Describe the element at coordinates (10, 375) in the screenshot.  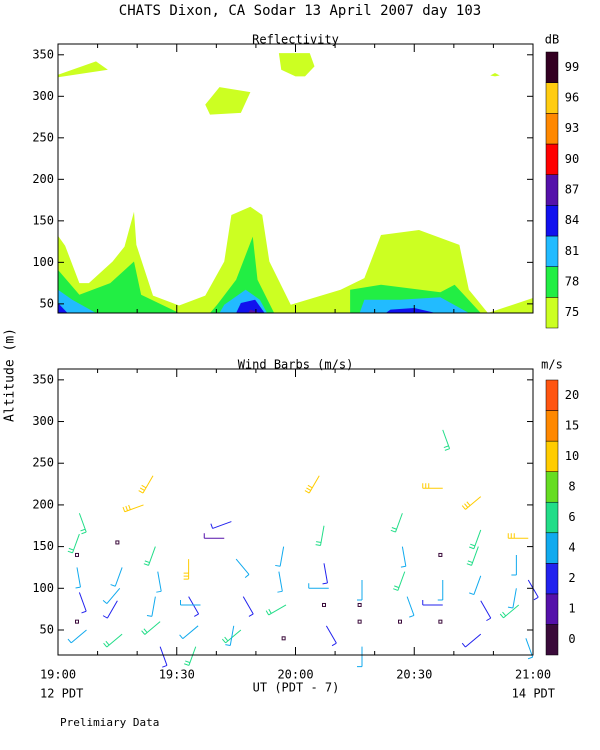
I see `y-axis-label: Altitude (m)` at that location.